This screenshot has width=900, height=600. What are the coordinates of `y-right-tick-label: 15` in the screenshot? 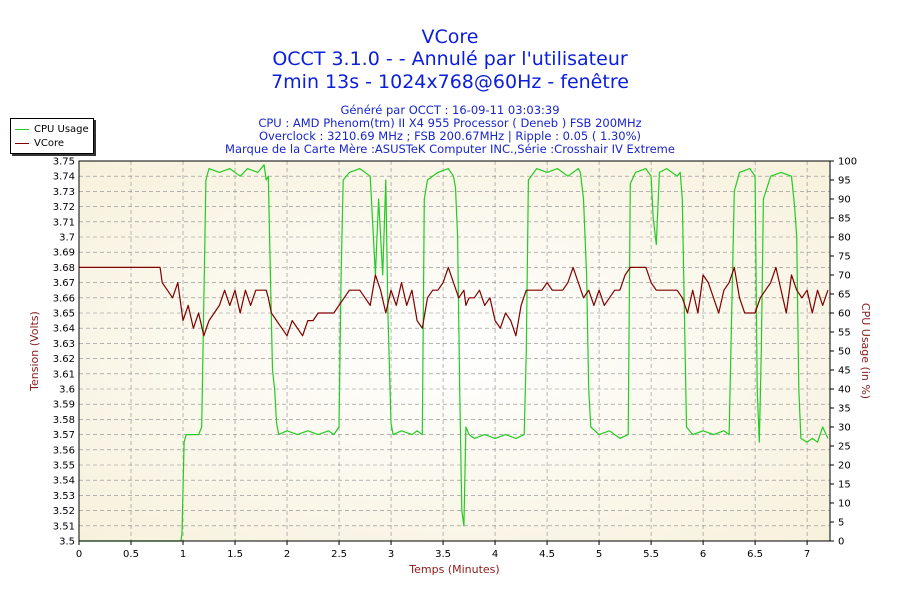 It's located at (844, 485).